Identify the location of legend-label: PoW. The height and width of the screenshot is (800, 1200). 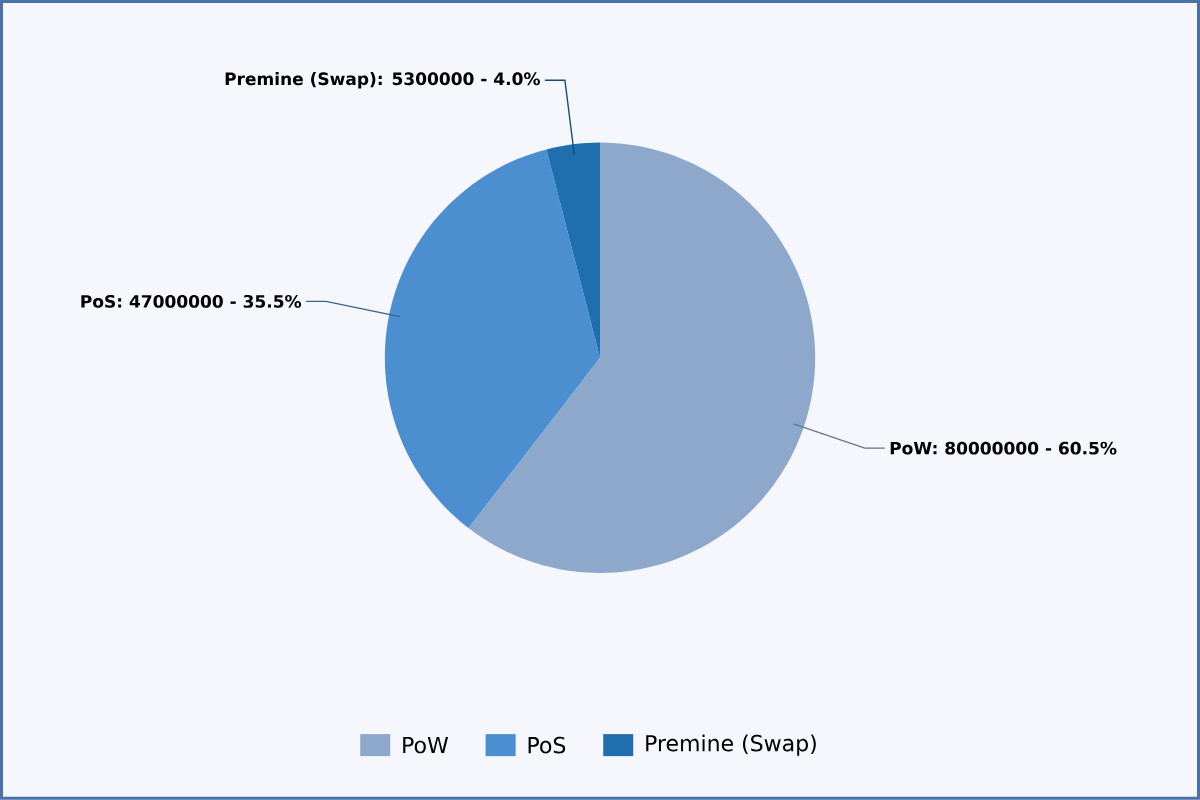
(426, 745).